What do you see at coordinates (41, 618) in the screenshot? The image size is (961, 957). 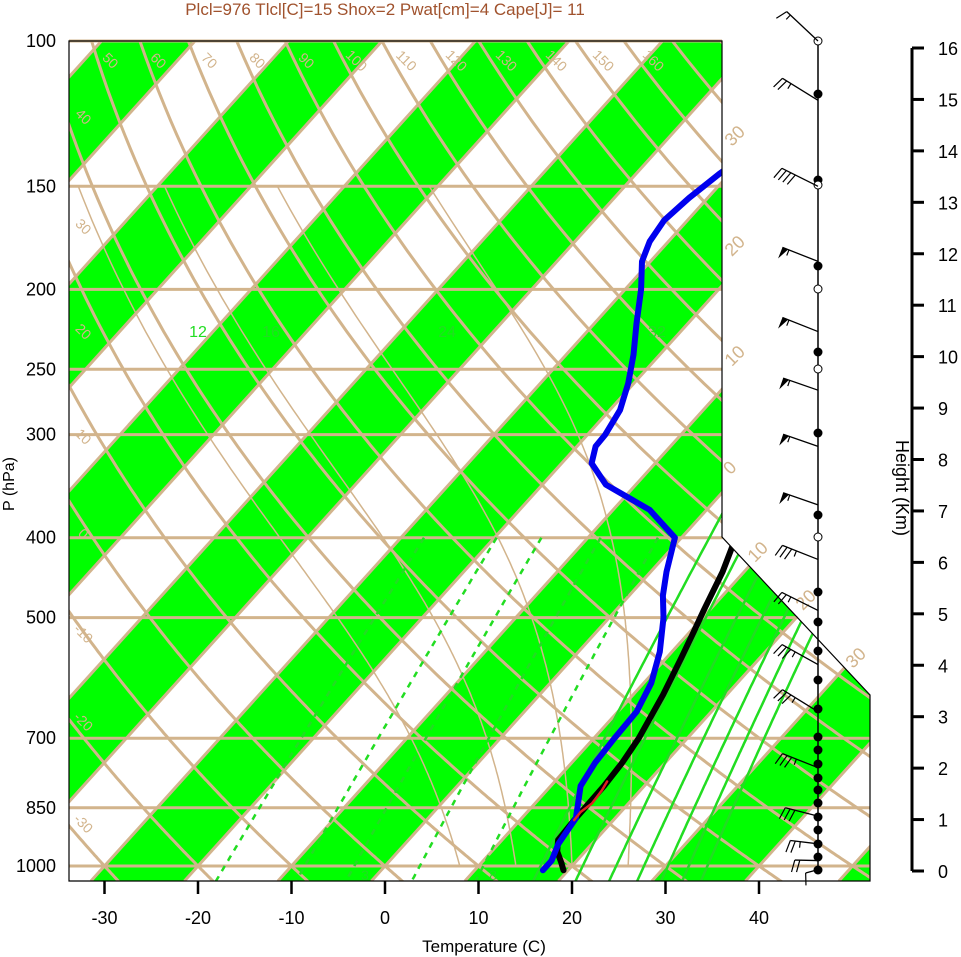 I see `y-tick-label: 500` at bounding box center [41, 618].